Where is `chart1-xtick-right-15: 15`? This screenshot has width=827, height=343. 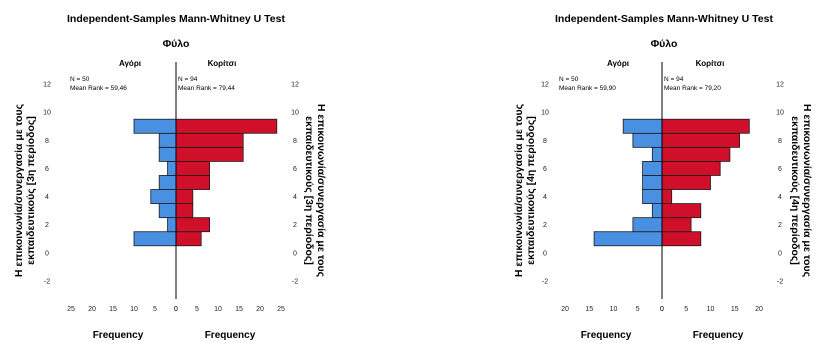 chart1-xtick-right-15: 15 is located at coordinates (239, 309).